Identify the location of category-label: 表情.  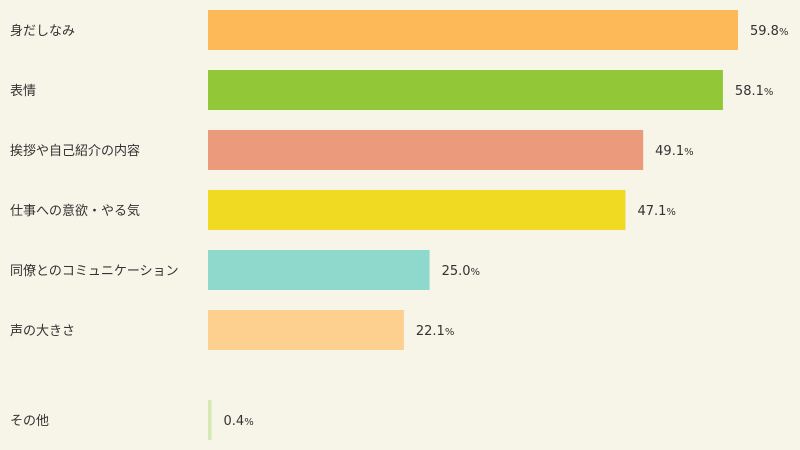
(23, 91).